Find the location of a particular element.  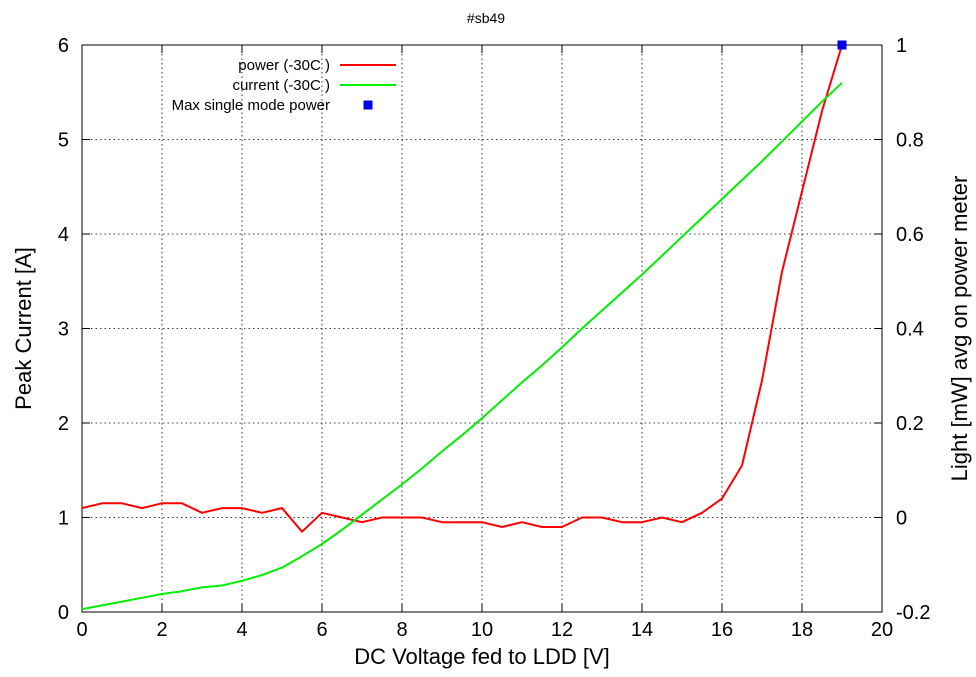

max-single-mode-power-point is located at coordinates (842, 45).